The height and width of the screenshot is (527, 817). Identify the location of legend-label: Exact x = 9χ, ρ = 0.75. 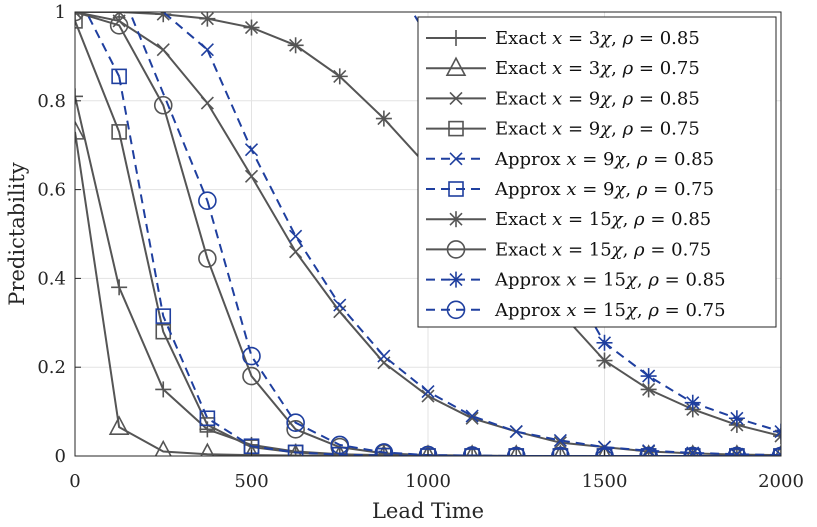
(597, 129).